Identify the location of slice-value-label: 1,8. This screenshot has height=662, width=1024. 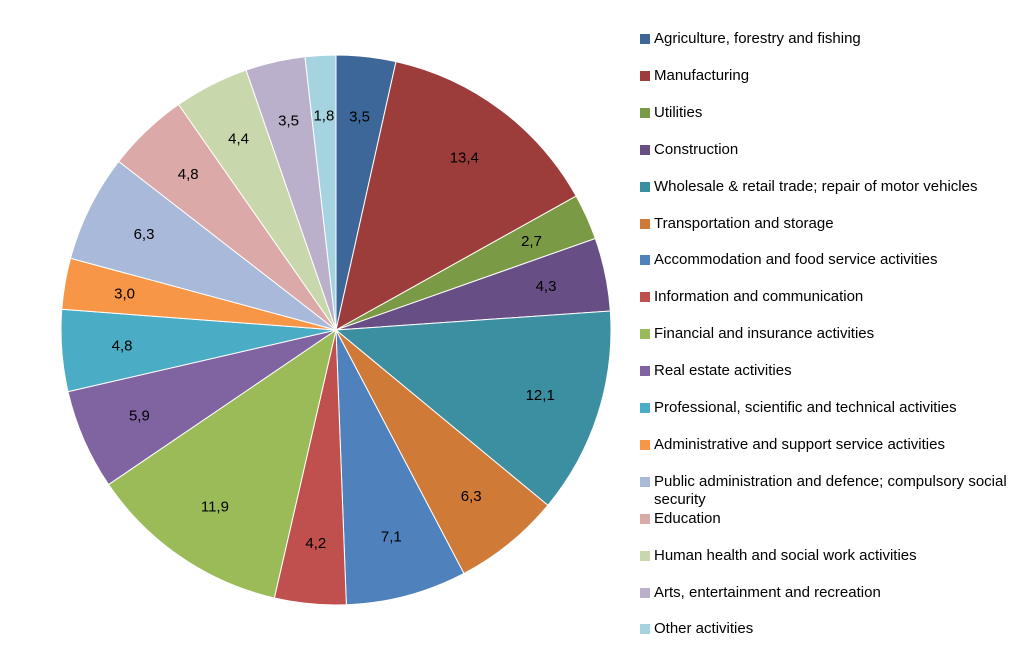
(323, 115).